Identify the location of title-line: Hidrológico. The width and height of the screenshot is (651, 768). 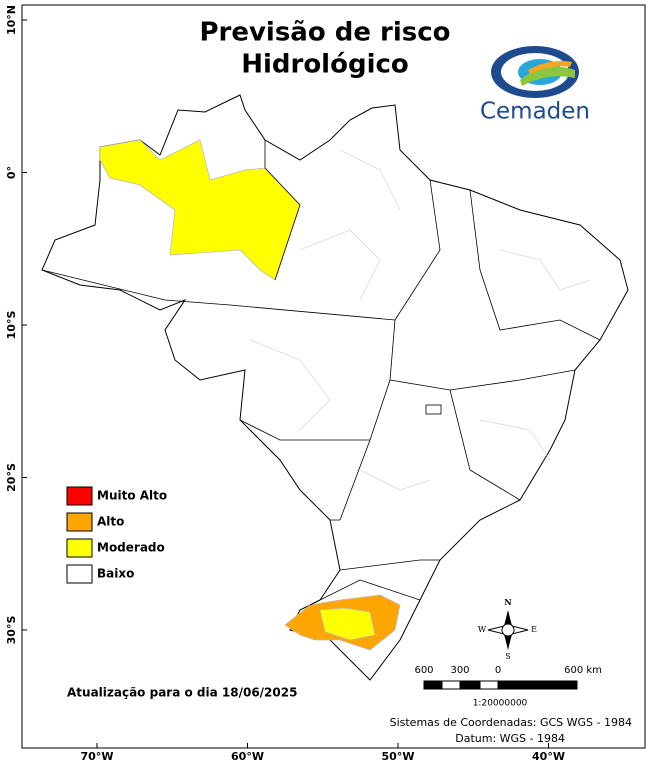
(325, 65).